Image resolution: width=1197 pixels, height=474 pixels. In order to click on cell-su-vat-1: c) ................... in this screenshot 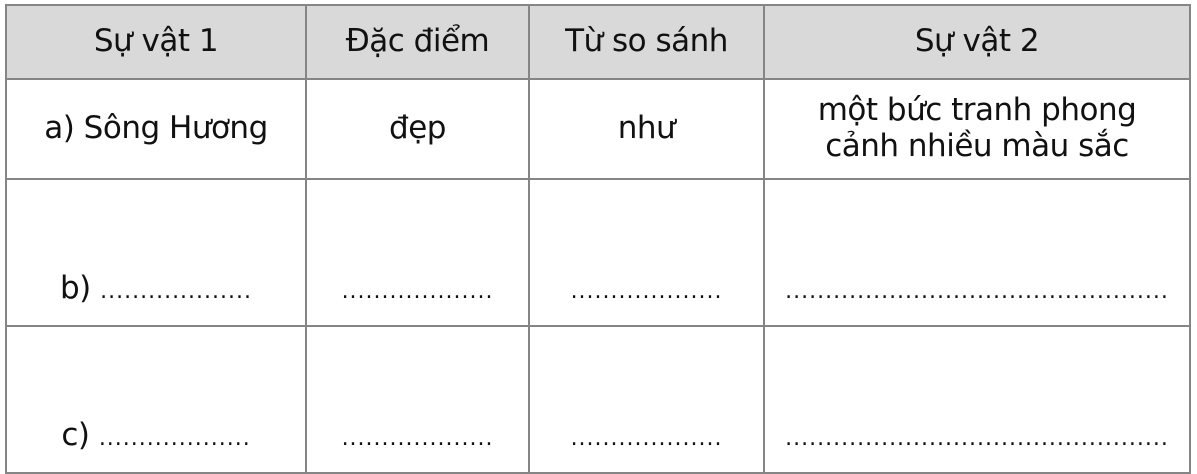, I will do `click(156, 399)`.